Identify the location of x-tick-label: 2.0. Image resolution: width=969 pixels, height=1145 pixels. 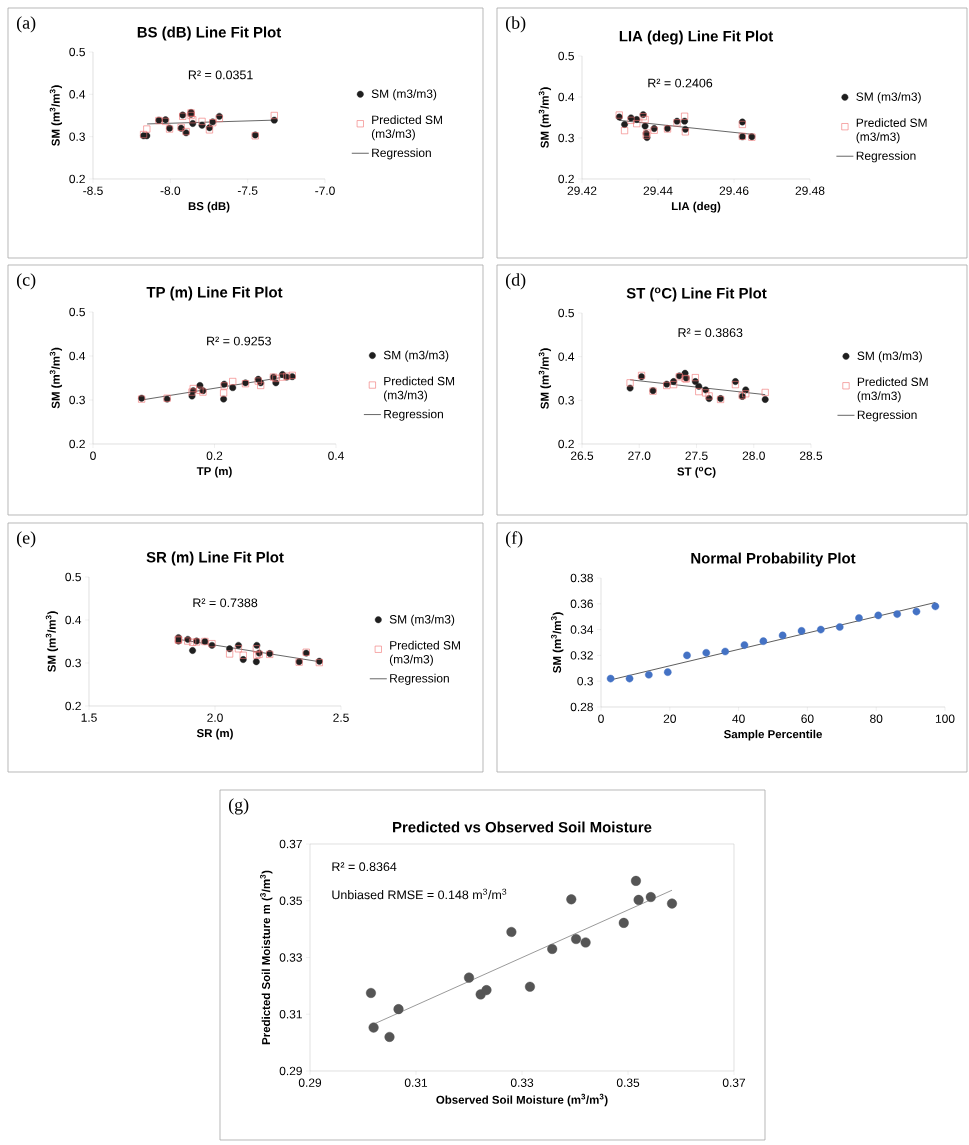
(215, 717).